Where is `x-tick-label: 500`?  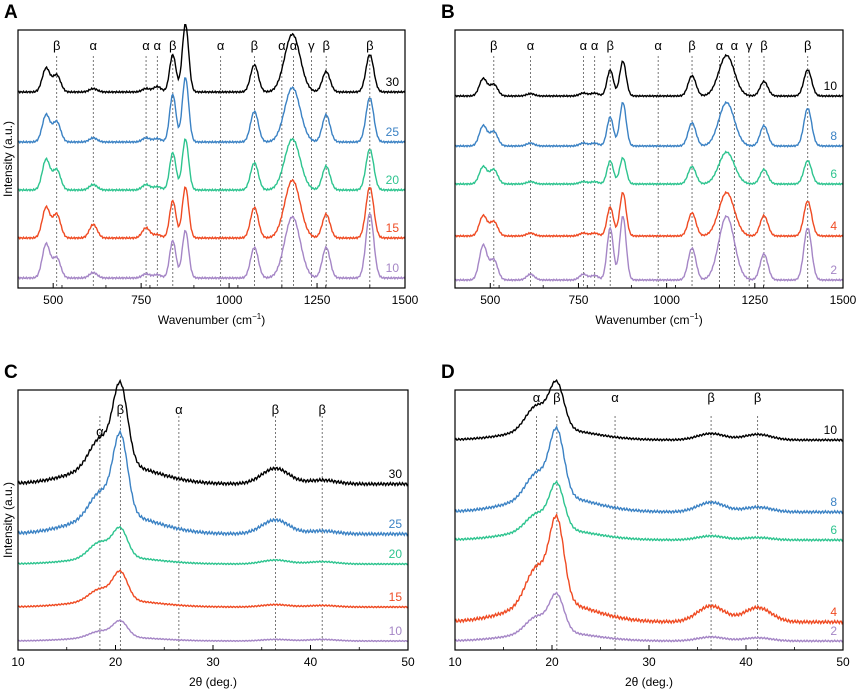 x-tick-label: 500 is located at coordinates (490, 300).